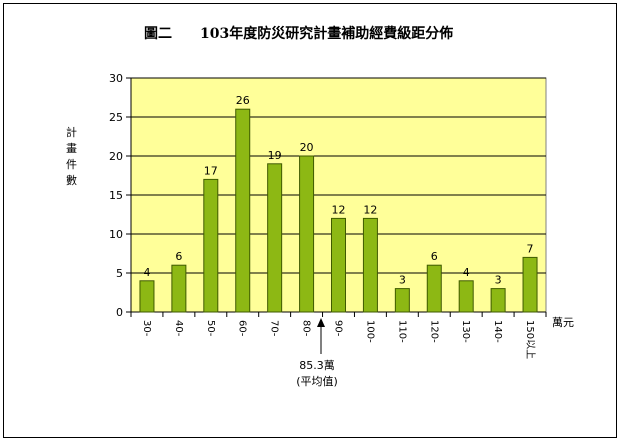 The height and width of the screenshot is (443, 621). Describe the element at coordinates (210, 328) in the screenshot. I see `x-tick-label: 50-` at that location.